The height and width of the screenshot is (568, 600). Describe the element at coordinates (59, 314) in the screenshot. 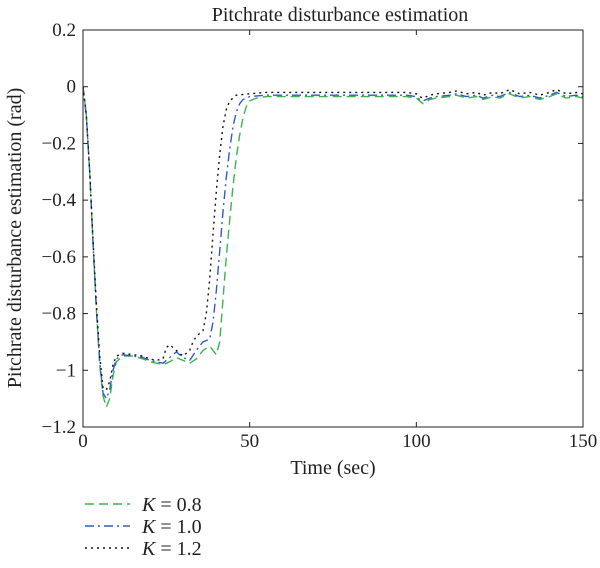

I see `y-tick-label: −0.8` at that location.